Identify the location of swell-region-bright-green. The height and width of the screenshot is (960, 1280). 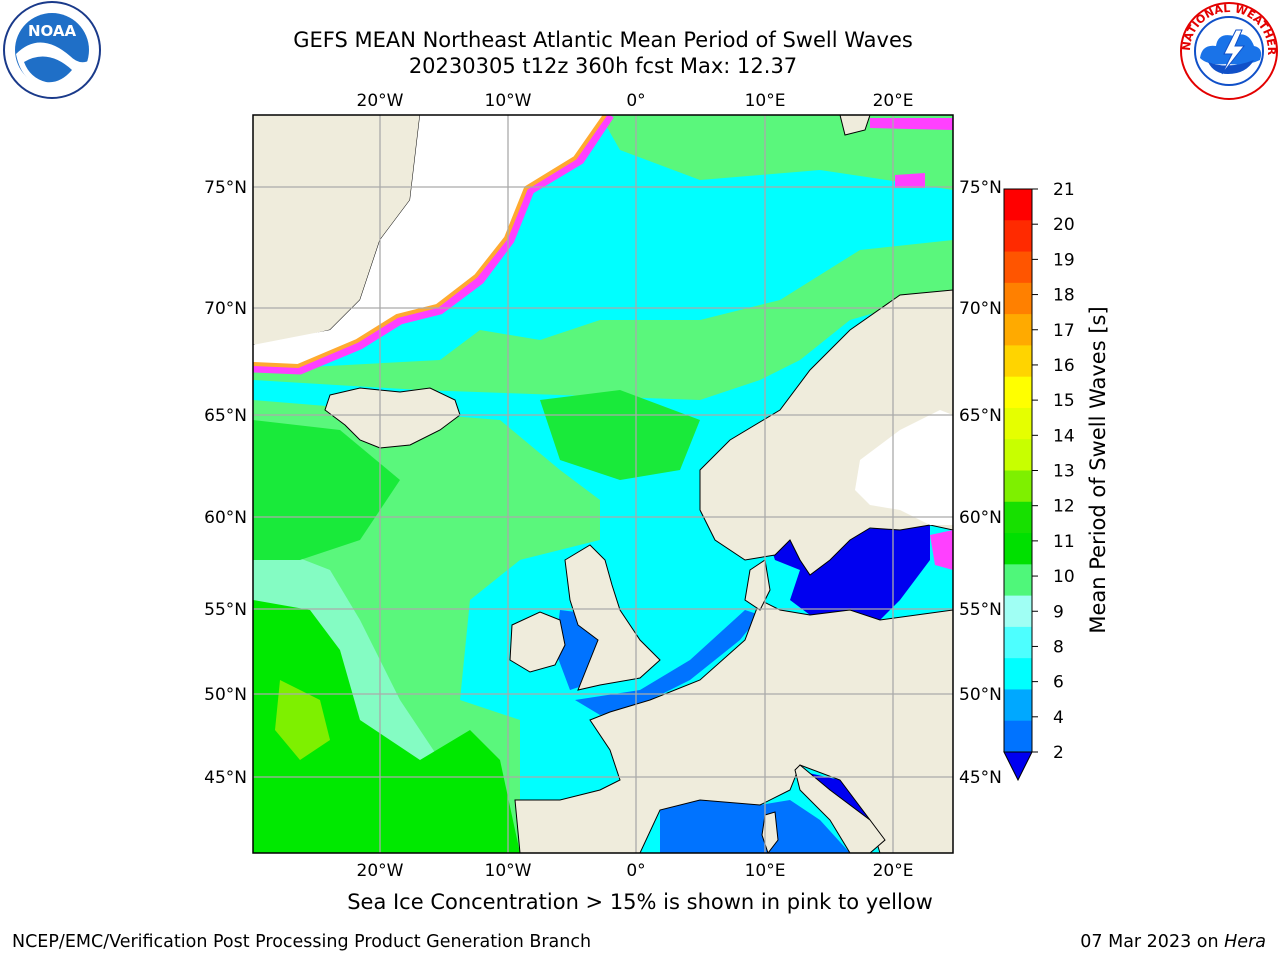
(386, 726).